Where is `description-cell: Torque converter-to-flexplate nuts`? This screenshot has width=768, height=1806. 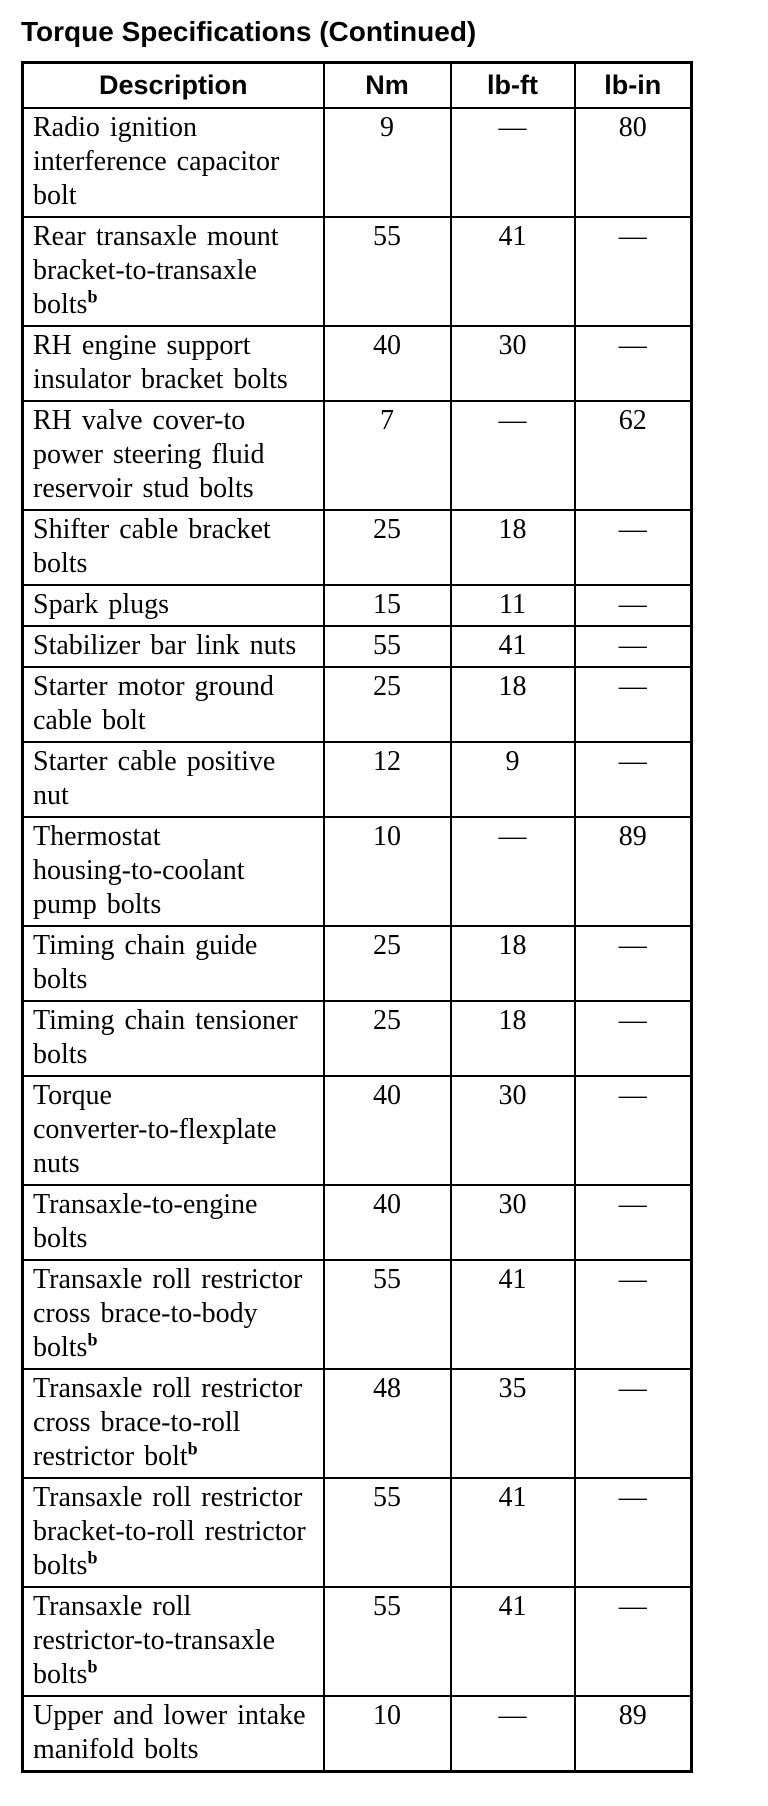 description-cell: Torque converter-to-flexplate nuts is located at coordinates (173, 1130).